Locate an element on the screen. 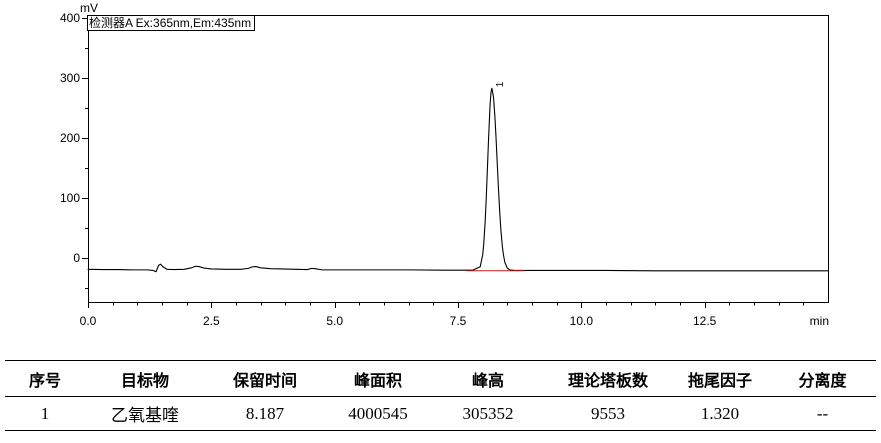 The width and height of the screenshot is (881, 443). x-tick-label: 0.0 is located at coordinates (88, 321).